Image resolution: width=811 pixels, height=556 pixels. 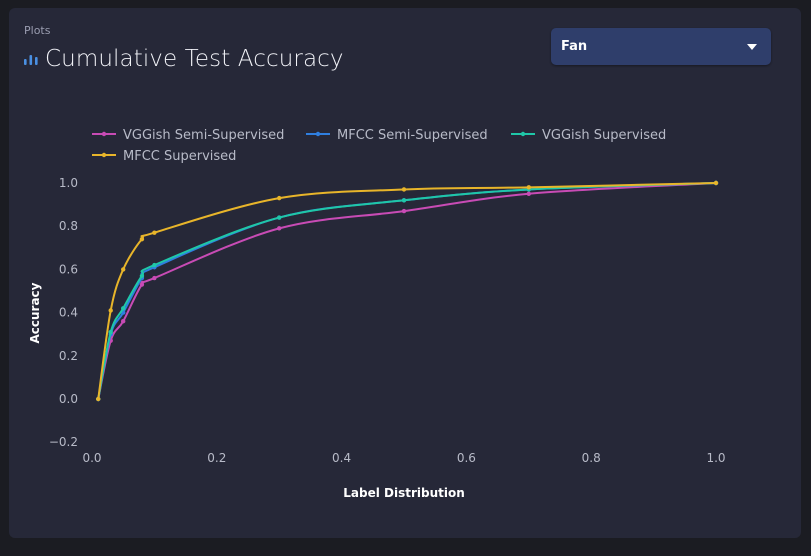 What do you see at coordinates (68, 399) in the screenshot?
I see `y-tick-label: 0.0` at bounding box center [68, 399].